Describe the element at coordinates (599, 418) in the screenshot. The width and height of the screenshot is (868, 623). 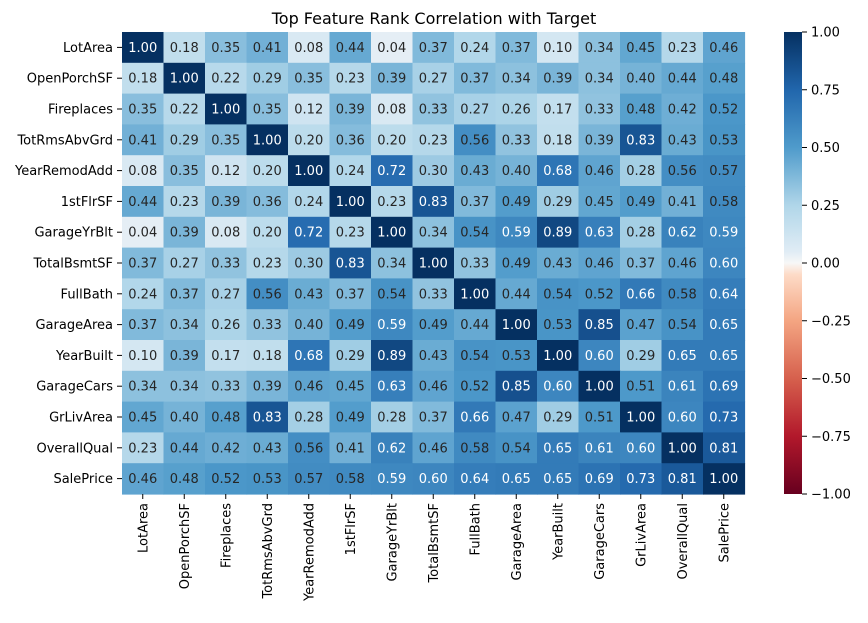
I see `cell-value-label: 0.51` at that location.